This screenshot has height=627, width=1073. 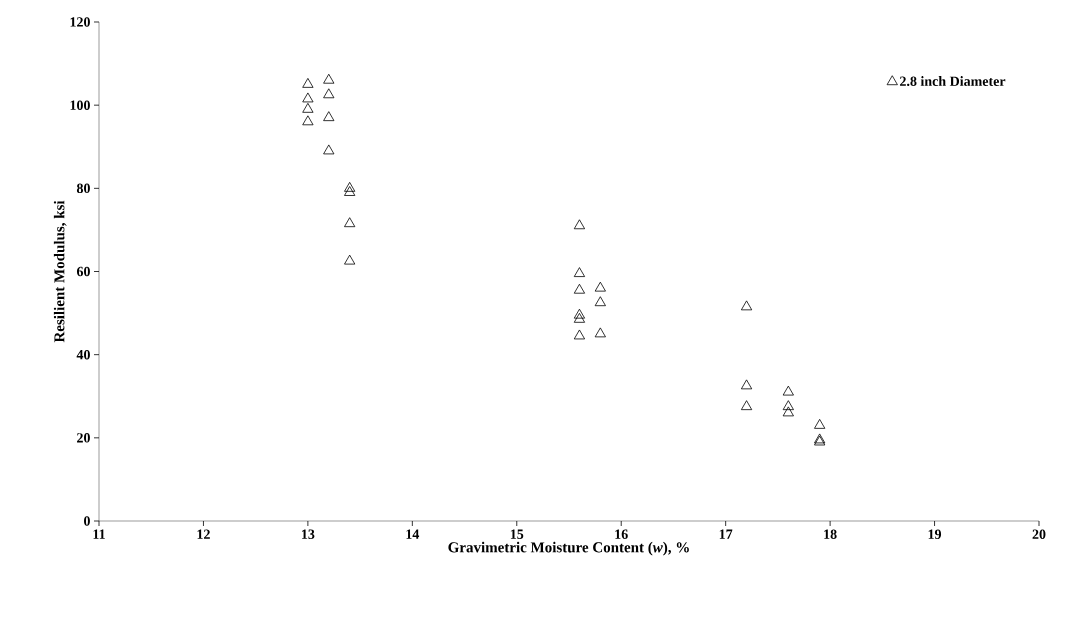 What do you see at coordinates (83, 188) in the screenshot?
I see `y-tick-label: 80` at bounding box center [83, 188].